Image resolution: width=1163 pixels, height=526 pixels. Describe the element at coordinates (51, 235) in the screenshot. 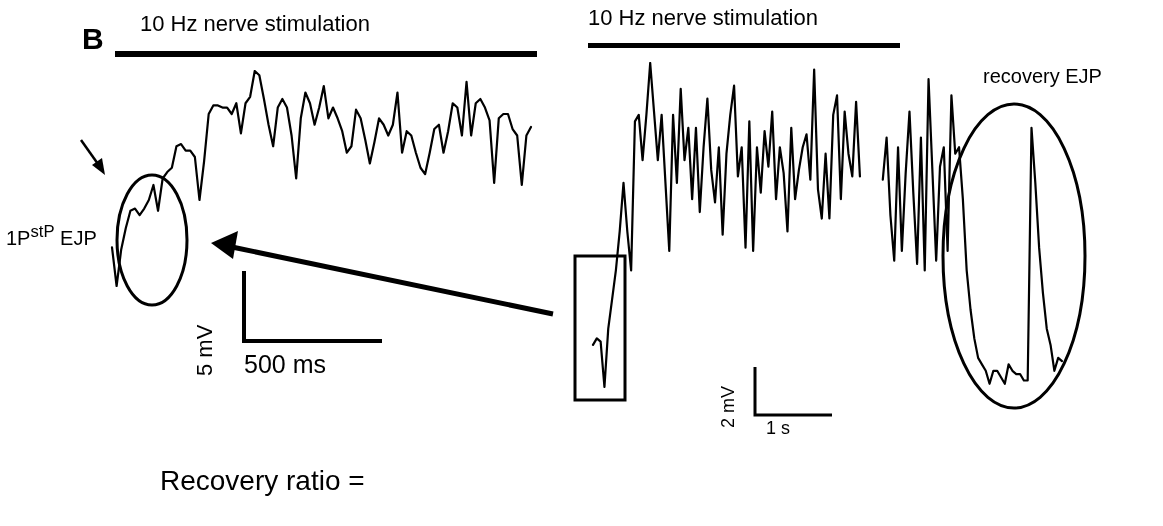

I see `text: 1P$^{stP}$ EJP` at that location.